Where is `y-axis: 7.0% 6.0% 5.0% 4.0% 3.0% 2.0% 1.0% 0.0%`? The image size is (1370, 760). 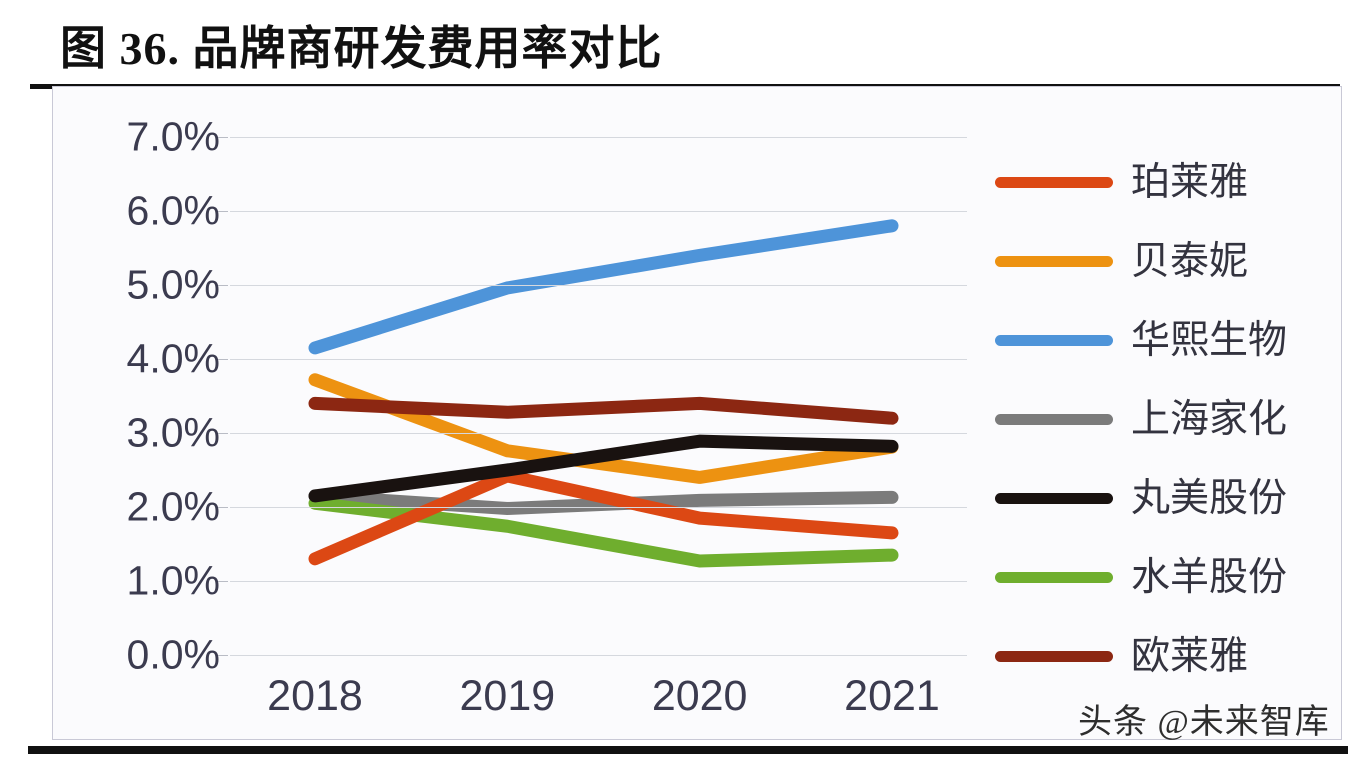
y-axis: 7.0% 6.0% 5.0% 4.0% 3.0% 2.0% 1.0% 0.0% is located at coordinates (149, 396).